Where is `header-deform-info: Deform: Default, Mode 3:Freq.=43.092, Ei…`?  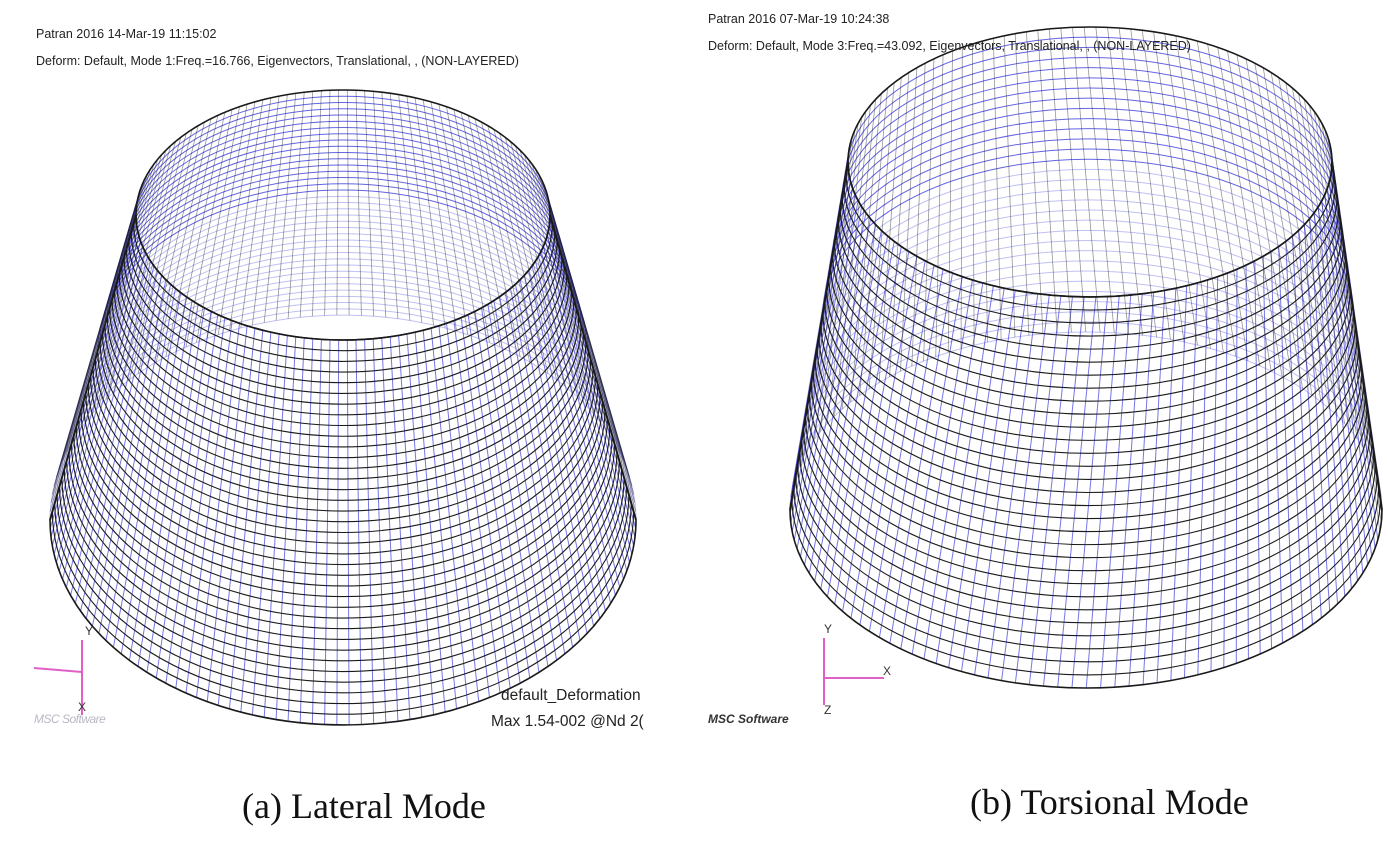
header-deform-info: Deform: Default, Mode 3:Freq.=43.092, Ei… is located at coordinates (949, 46).